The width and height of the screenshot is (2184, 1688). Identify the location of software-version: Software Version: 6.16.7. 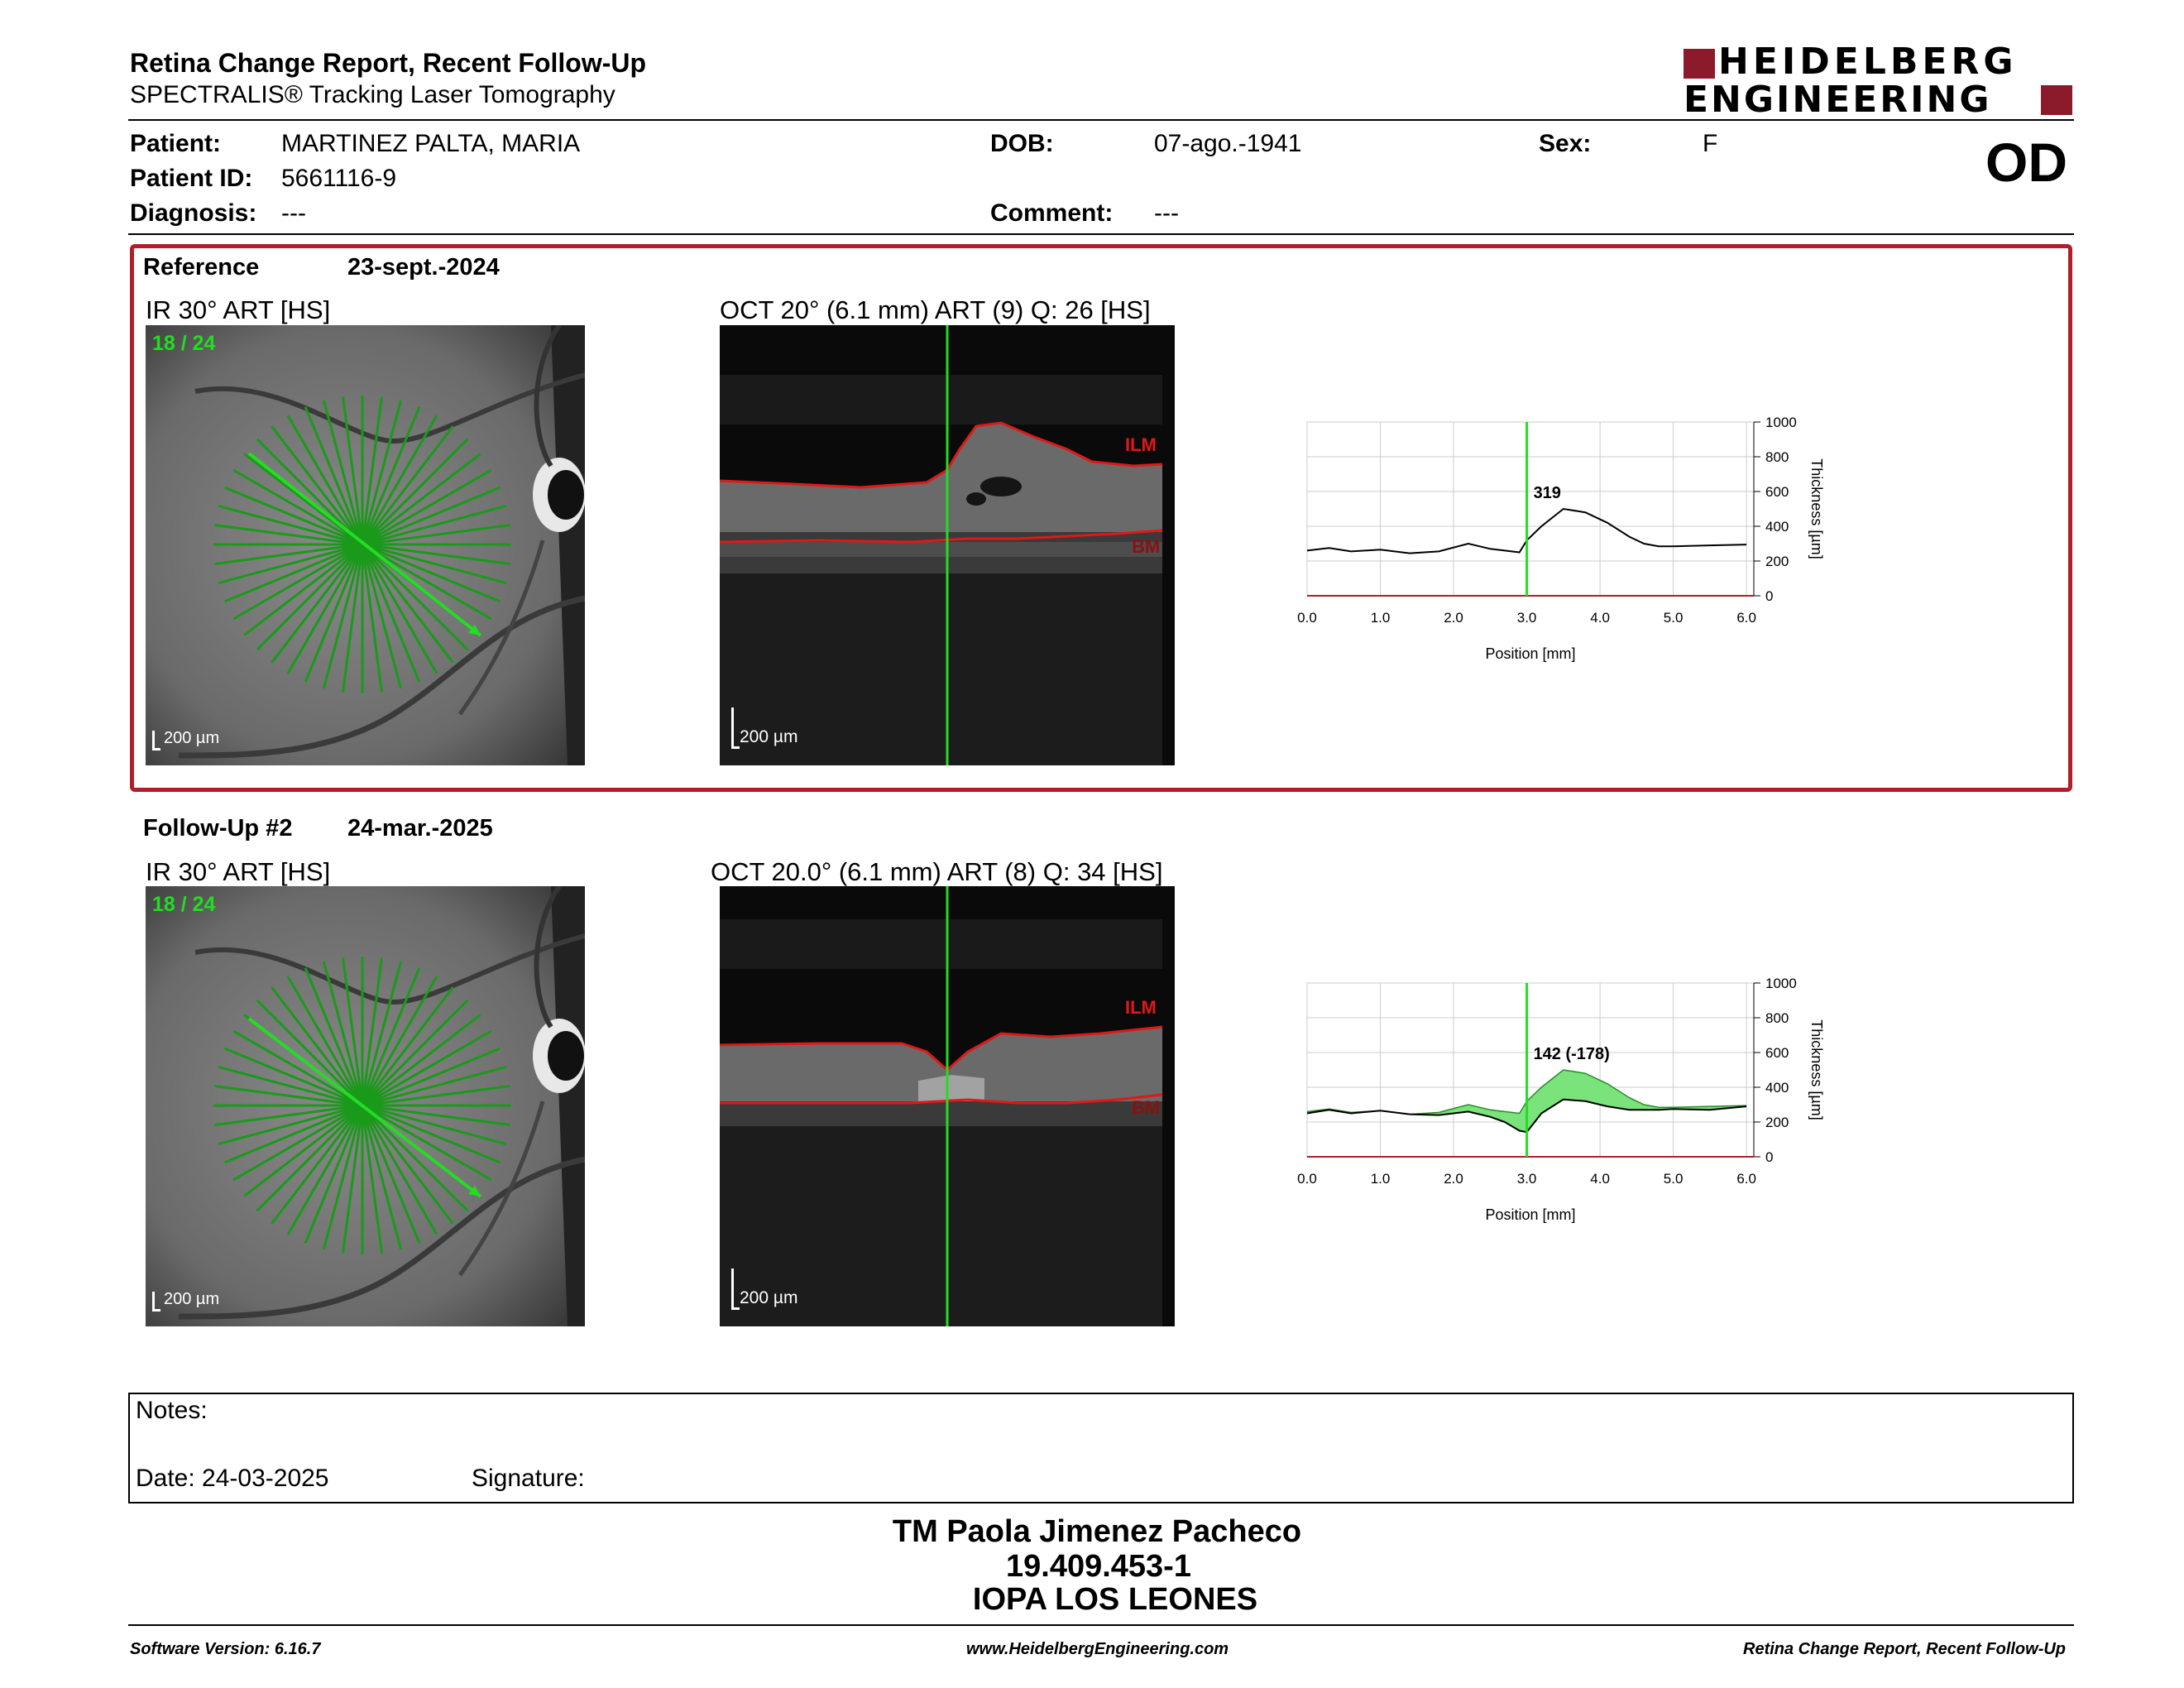
(225, 1649).